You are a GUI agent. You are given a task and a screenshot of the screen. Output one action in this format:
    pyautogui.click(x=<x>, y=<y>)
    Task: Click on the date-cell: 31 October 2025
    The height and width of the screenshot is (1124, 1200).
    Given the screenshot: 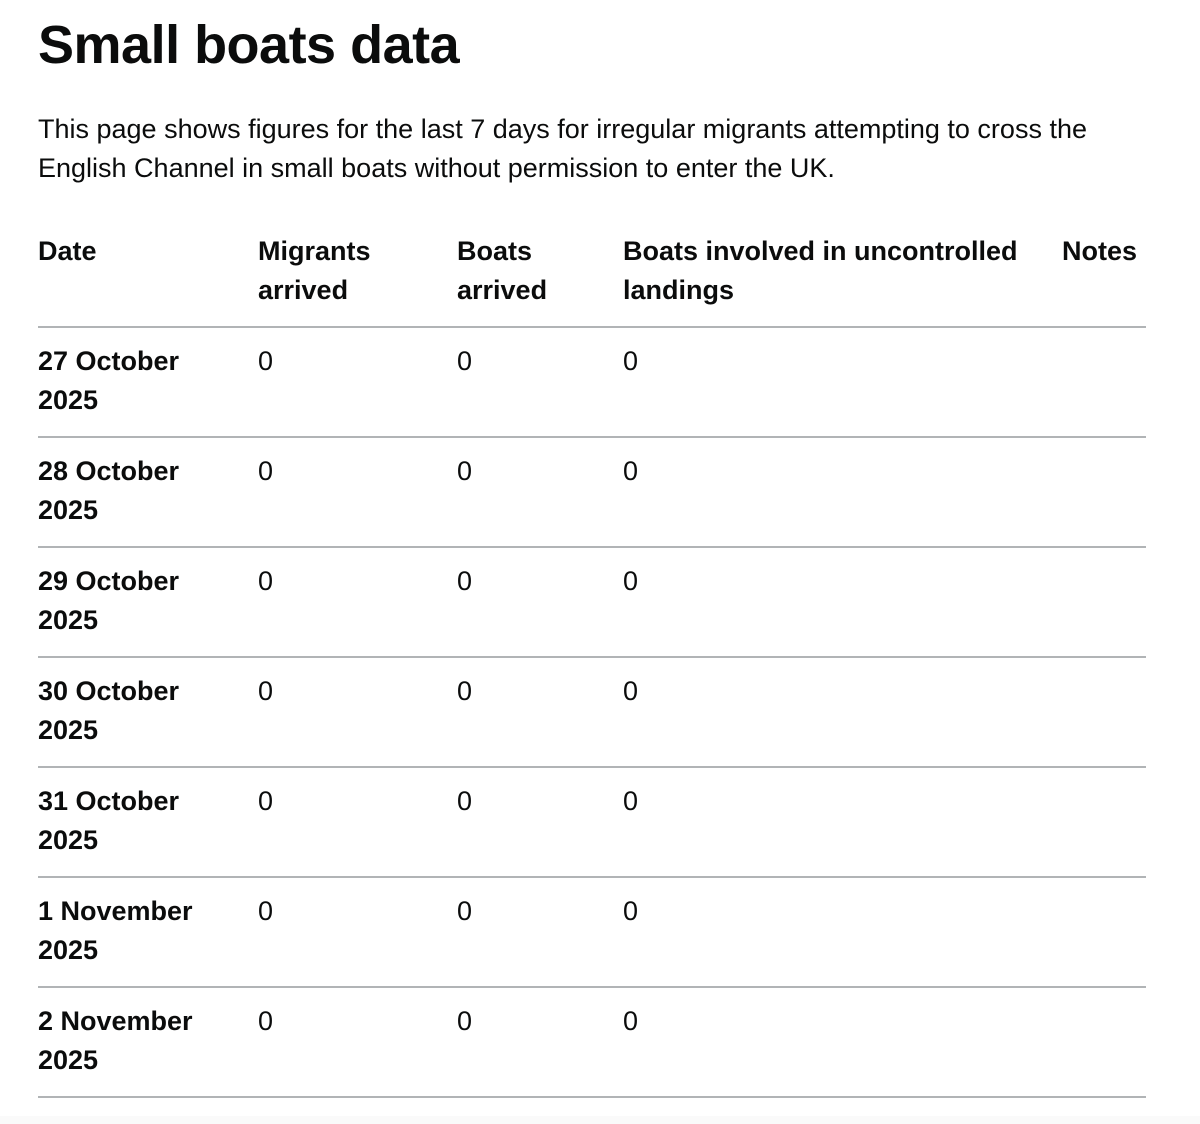 What is the action you would take?
    pyautogui.click(x=148, y=823)
    